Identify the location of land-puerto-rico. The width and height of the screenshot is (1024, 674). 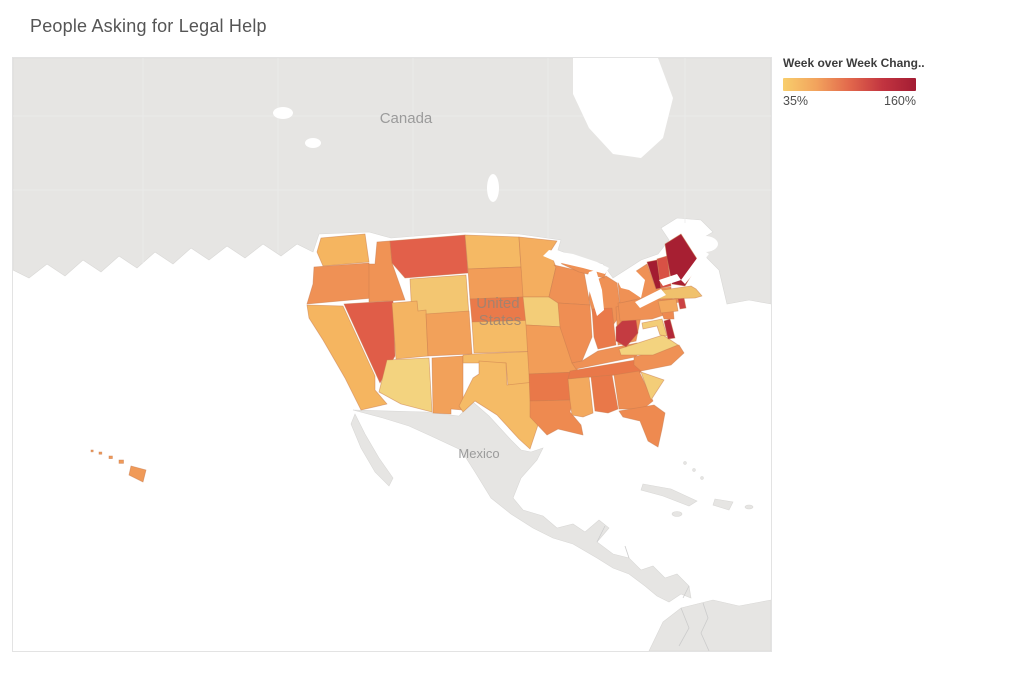
(749, 507).